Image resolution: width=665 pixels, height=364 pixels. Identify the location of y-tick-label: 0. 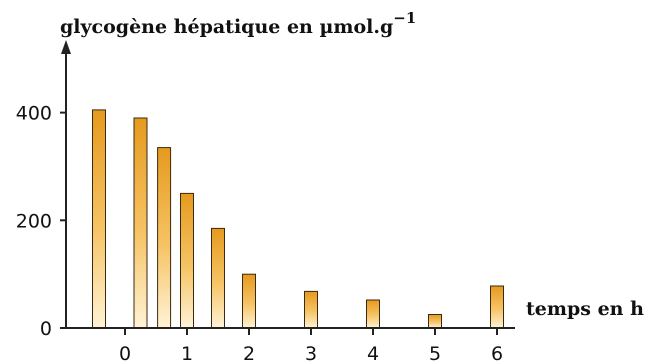
(46, 329).